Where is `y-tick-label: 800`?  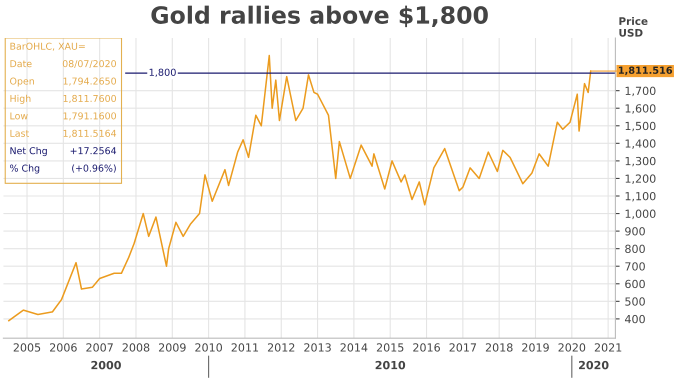 y-tick-label: 800 is located at coordinates (635, 249).